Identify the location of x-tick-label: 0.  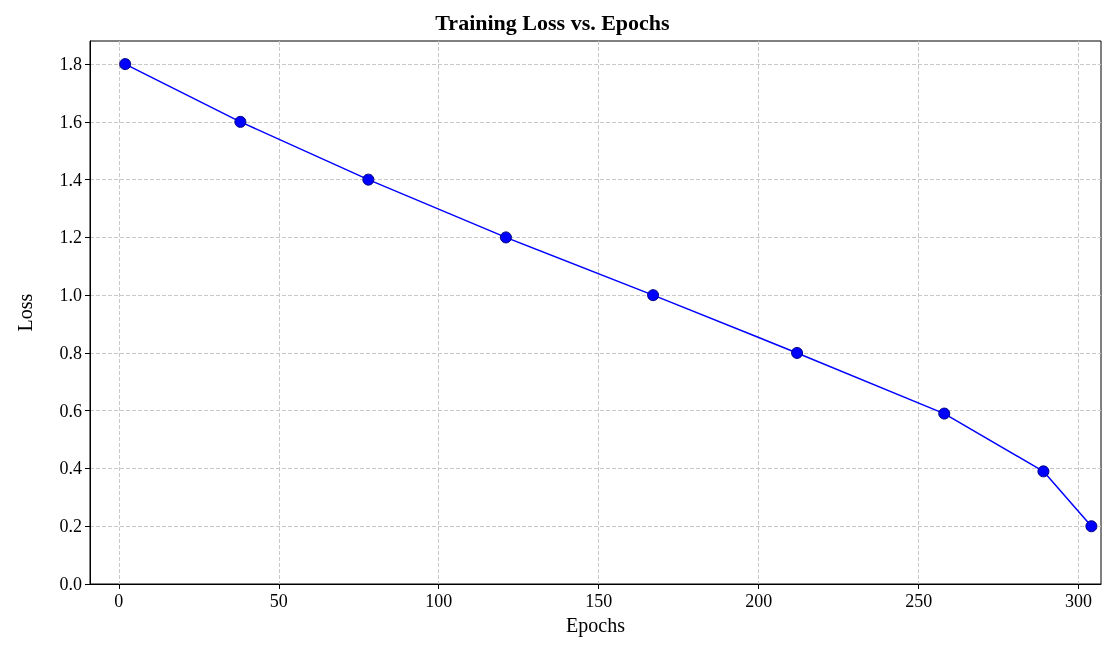
(119, 601).